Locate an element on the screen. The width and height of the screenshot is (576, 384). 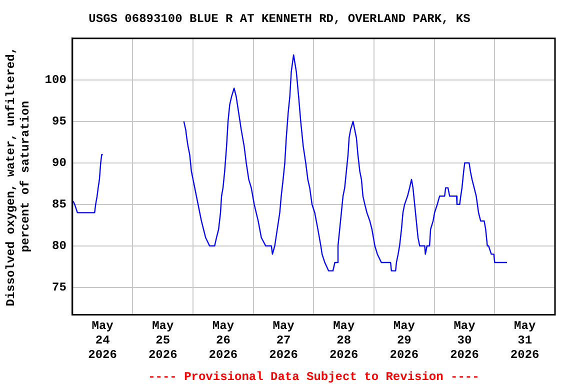
x-tick-label: May 29 2026 is located at coordinates (404, 340).